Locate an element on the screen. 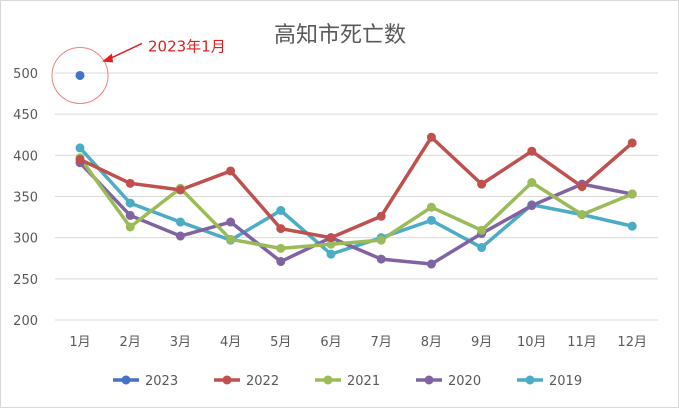 This screenshot has height=408, width=679. x-tick-label: 2月 is located at coordinates (130, 342).